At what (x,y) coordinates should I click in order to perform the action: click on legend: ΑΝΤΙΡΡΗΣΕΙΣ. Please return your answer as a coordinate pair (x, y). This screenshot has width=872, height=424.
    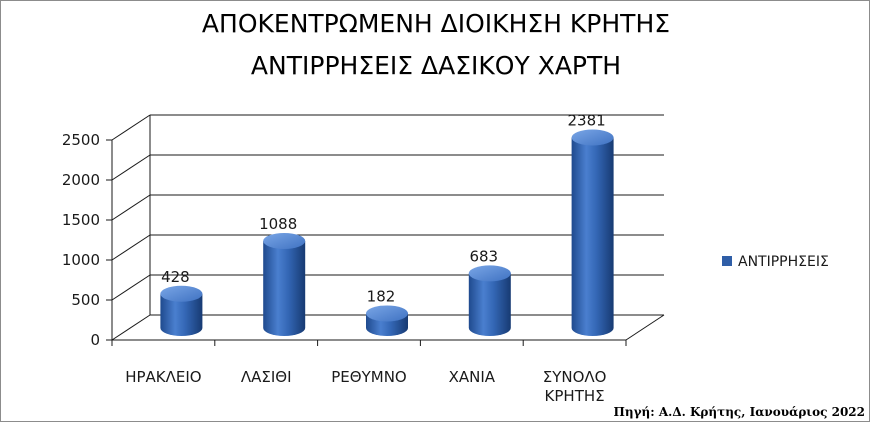
    Looking at the image, I should click on (775, 262).